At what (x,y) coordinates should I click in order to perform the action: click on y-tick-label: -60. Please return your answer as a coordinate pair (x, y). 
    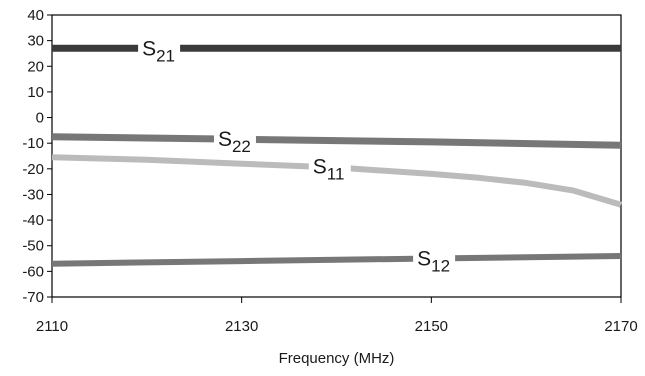
    Looking at the image, I should click on (33, 271).